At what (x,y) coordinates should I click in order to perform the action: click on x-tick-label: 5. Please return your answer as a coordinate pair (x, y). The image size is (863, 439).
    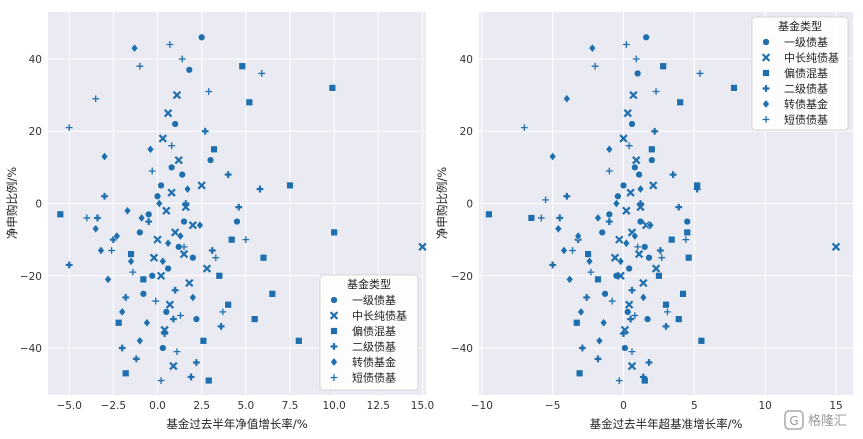
    Looking at the image, I should click on (694, 406).